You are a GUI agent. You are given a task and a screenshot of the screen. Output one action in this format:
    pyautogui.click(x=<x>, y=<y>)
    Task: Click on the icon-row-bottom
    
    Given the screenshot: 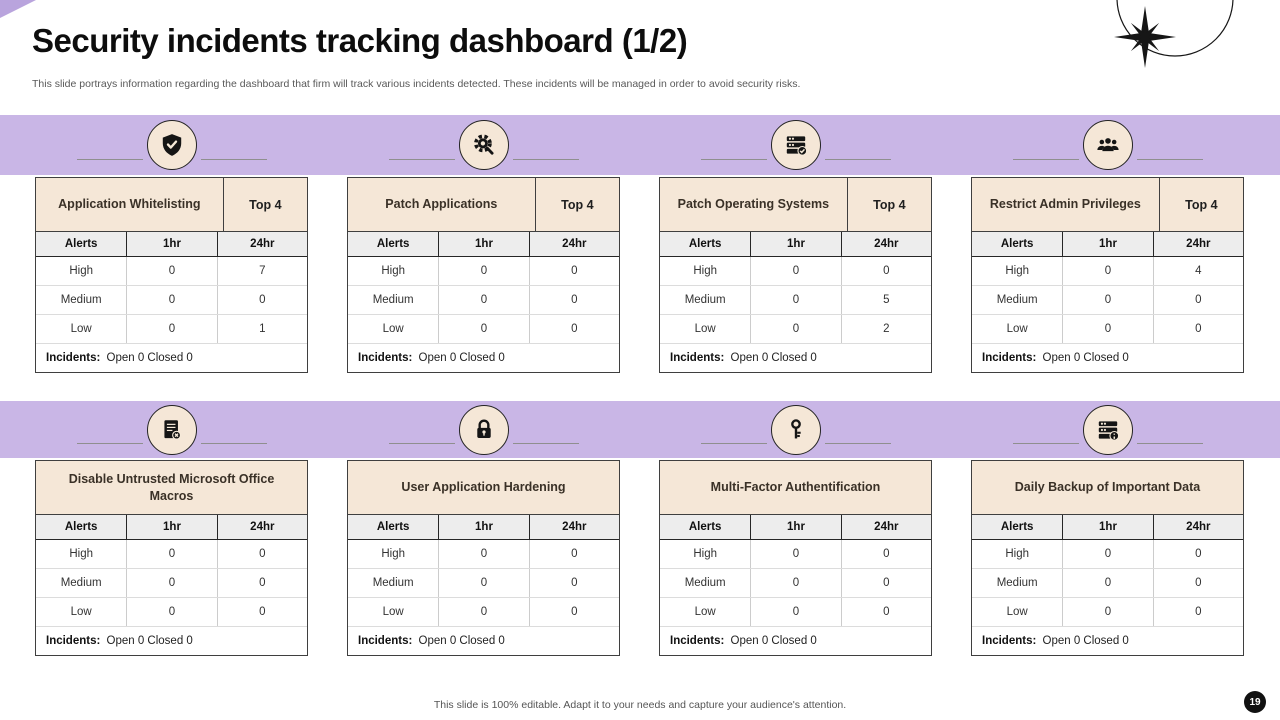 What is the action you would take?
    pyautogui.click(x=639, y=429)
    